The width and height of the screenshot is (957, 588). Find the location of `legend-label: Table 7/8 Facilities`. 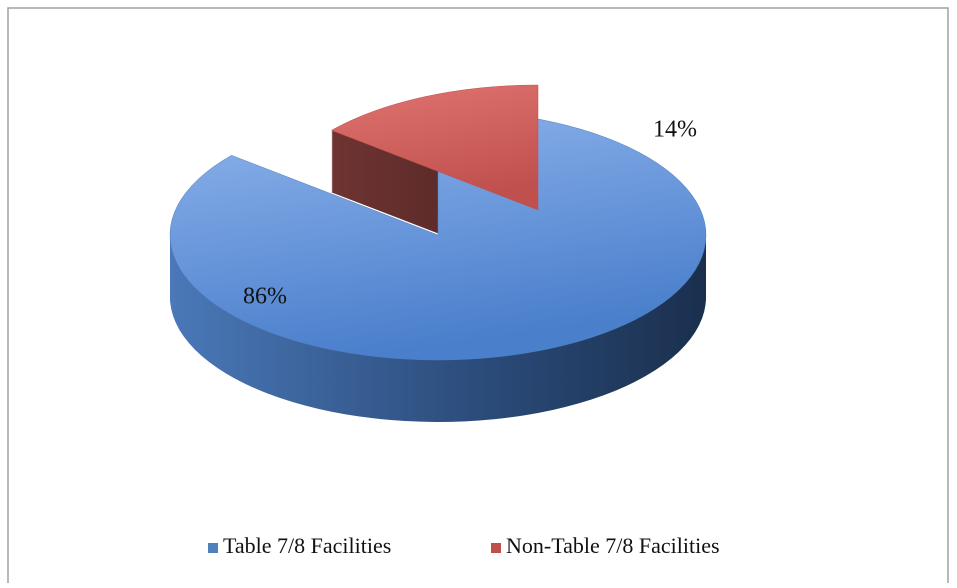

legend-label: Table 7/8 Facilities is located at coordinates (307, 545).